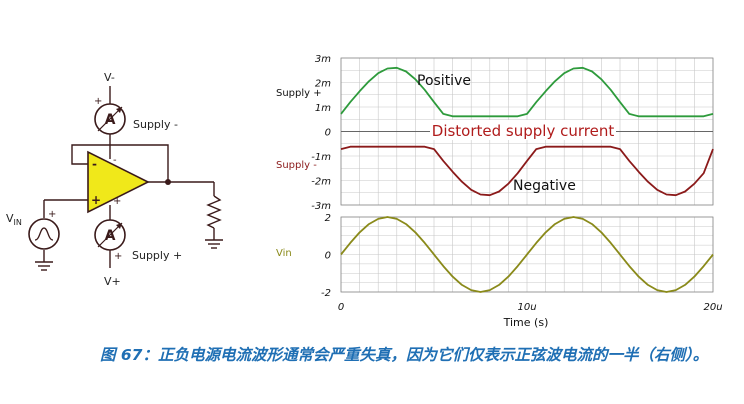 The width and height of the screenshot is (744, 404). What do you see at coordinates (341, 307) in the screenshot?
I see `x-tick-label: 0` at bounding box center [341, 307].